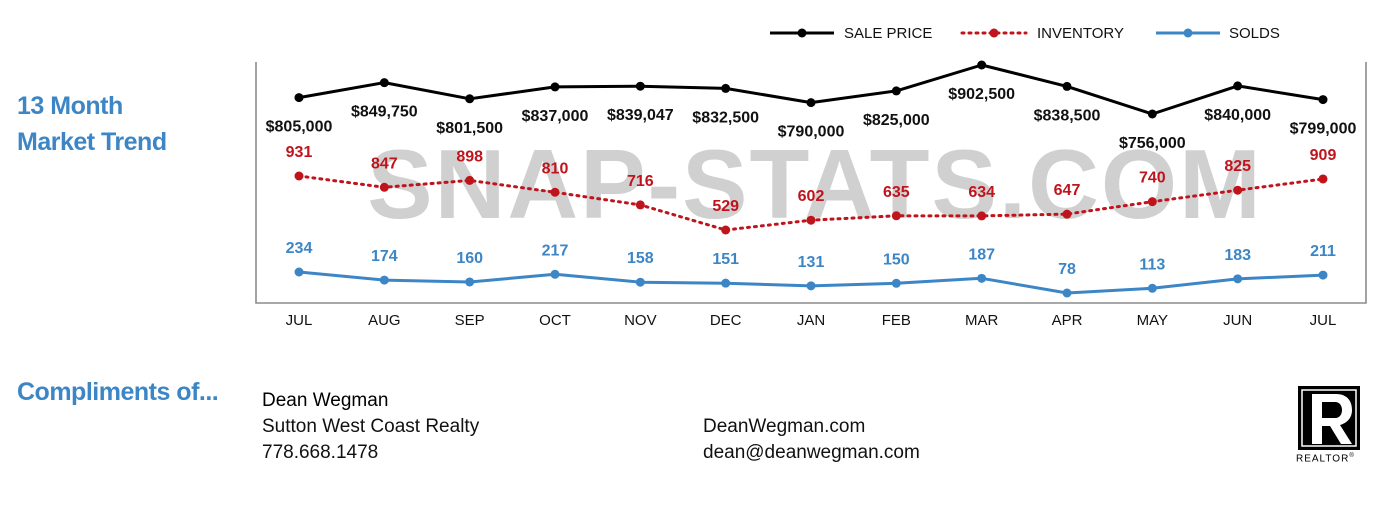  Describe the element at coordinates (811, 452) in the screenshot. I see `agent-email: dean@deanwegman.com` at that location.